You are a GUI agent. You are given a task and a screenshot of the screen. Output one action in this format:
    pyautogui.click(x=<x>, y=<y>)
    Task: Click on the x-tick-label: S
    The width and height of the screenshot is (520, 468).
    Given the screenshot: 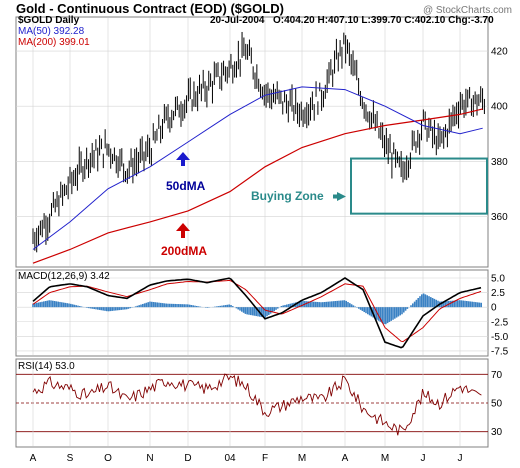 What is the action you would take?
    pyautogui.click(x=70, y=458)
    